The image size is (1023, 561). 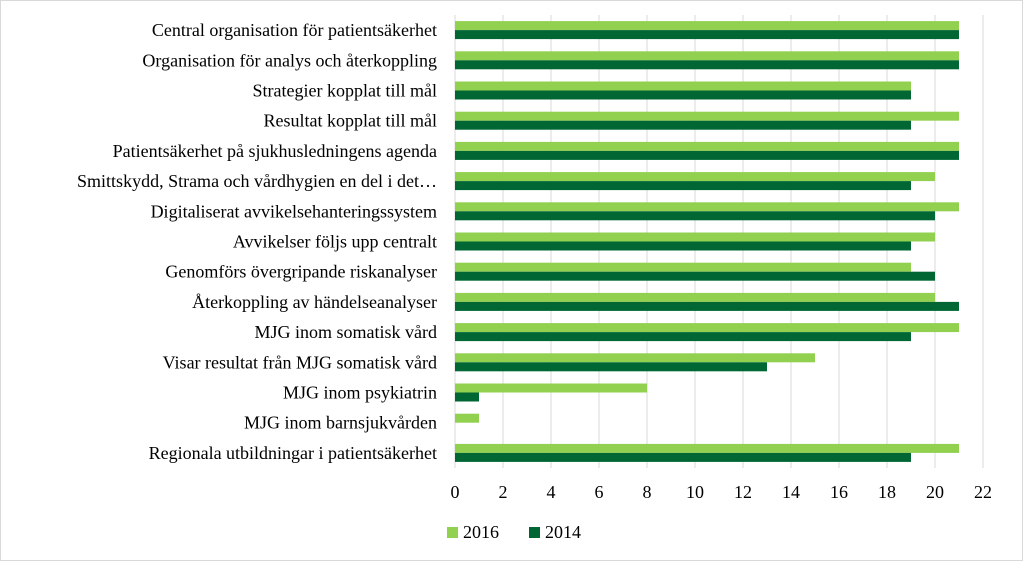 What do you see at coordinates (301, 272) in the screenshot?
I see `category-label: Genomförs övergripande riskanalyser` at bounding box center [301, 272].